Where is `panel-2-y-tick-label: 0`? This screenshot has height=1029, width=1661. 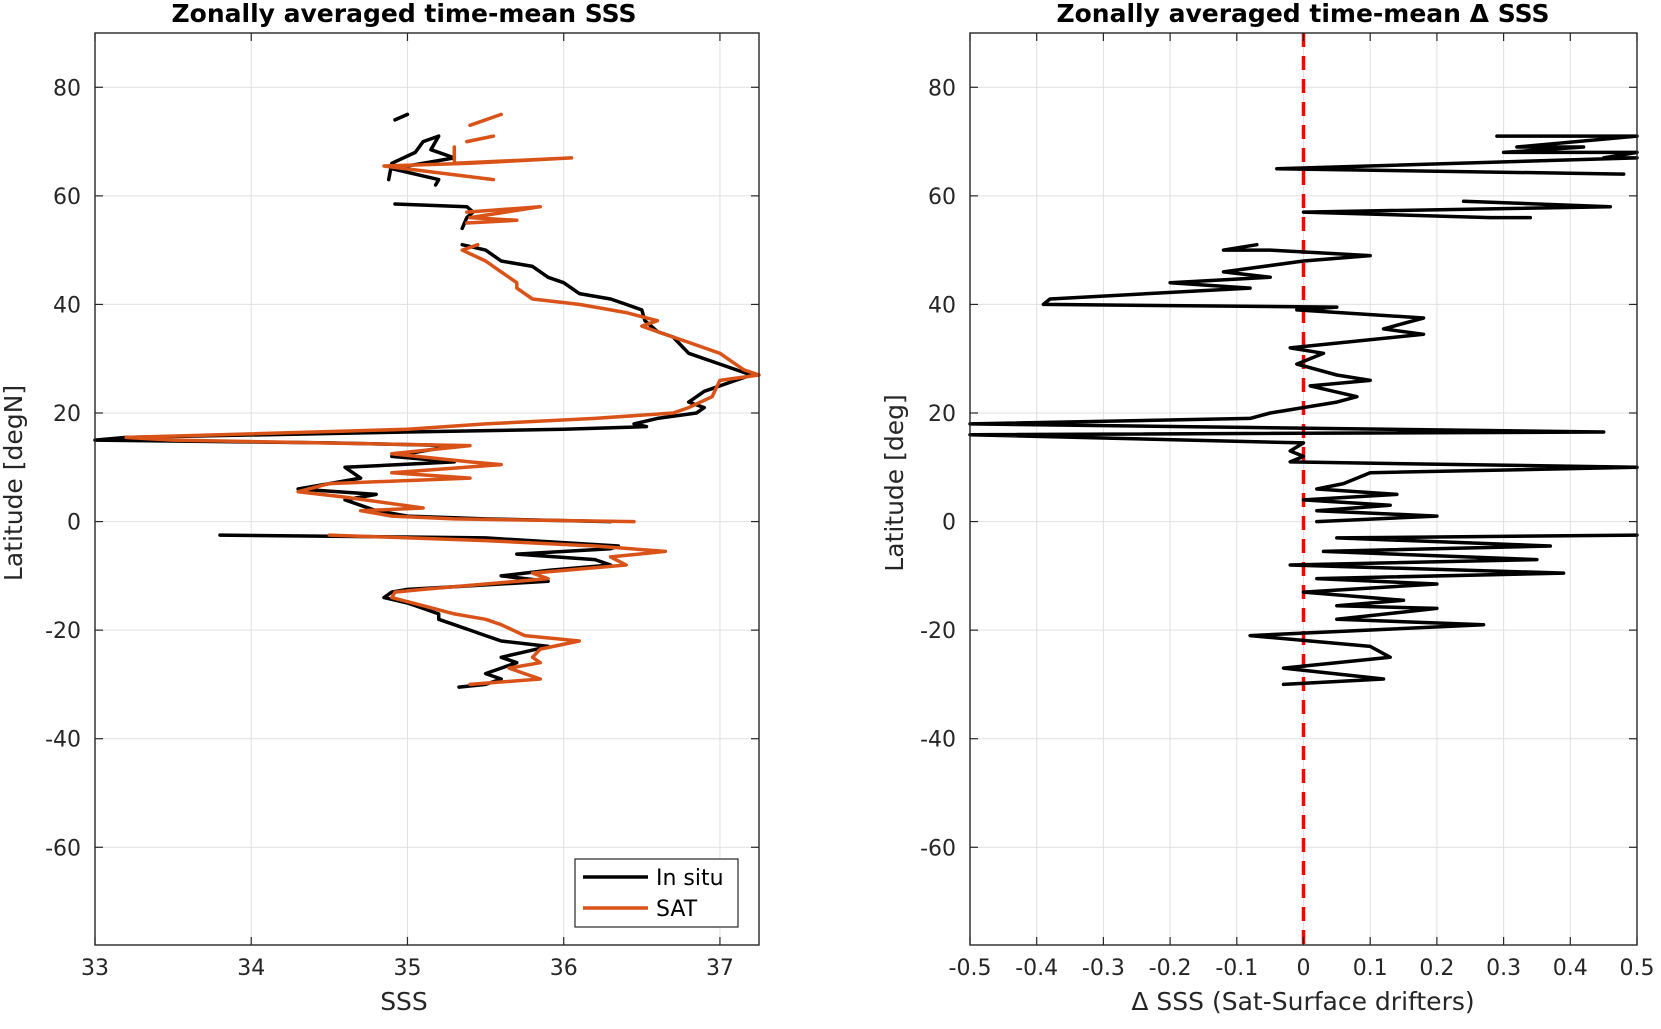 panel-2-y-tick-label: 0 is located at coordinates (949, 523).